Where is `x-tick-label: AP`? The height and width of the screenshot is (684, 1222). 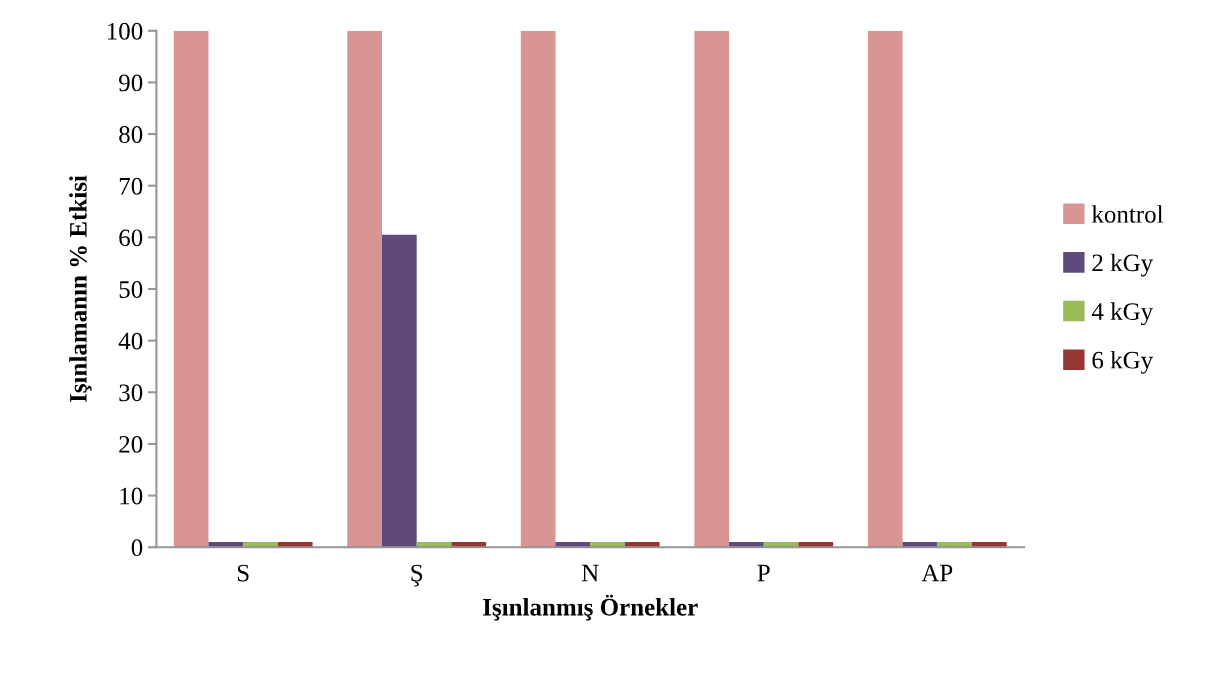 x-tick-label: AP is located at coordinates (937, 573).